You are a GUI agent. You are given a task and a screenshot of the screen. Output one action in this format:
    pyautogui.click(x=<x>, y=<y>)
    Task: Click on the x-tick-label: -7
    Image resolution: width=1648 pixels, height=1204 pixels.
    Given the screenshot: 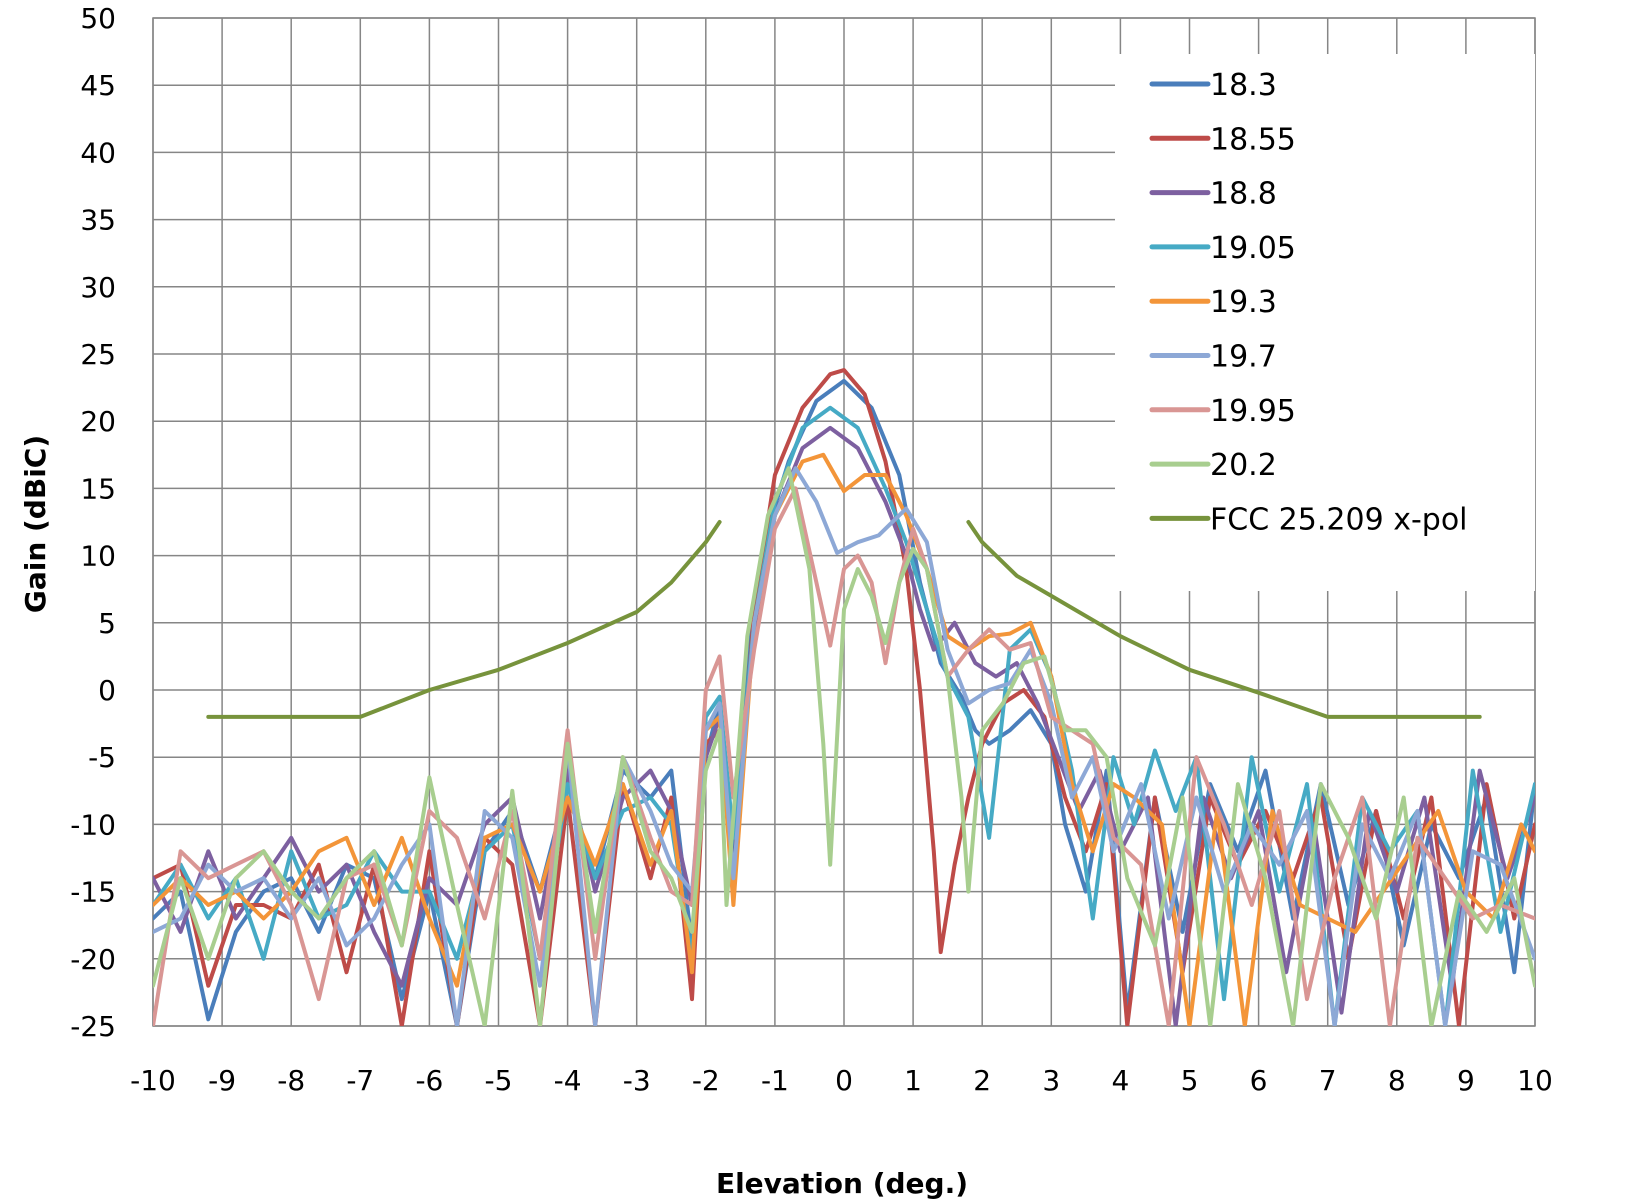 What is the action you would take?
    pyautogui.click(x=360, y=1080)
    